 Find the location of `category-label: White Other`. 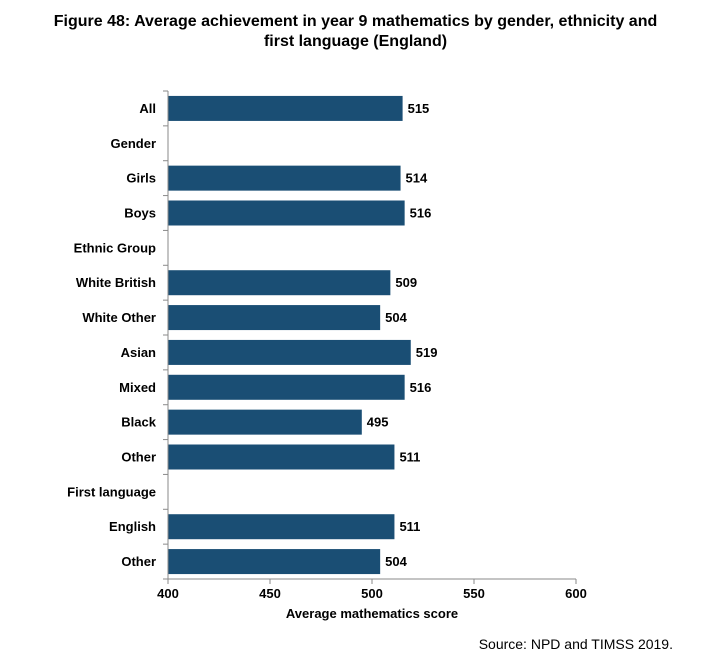

category-label: White Other is located at coordinates (119, 317).